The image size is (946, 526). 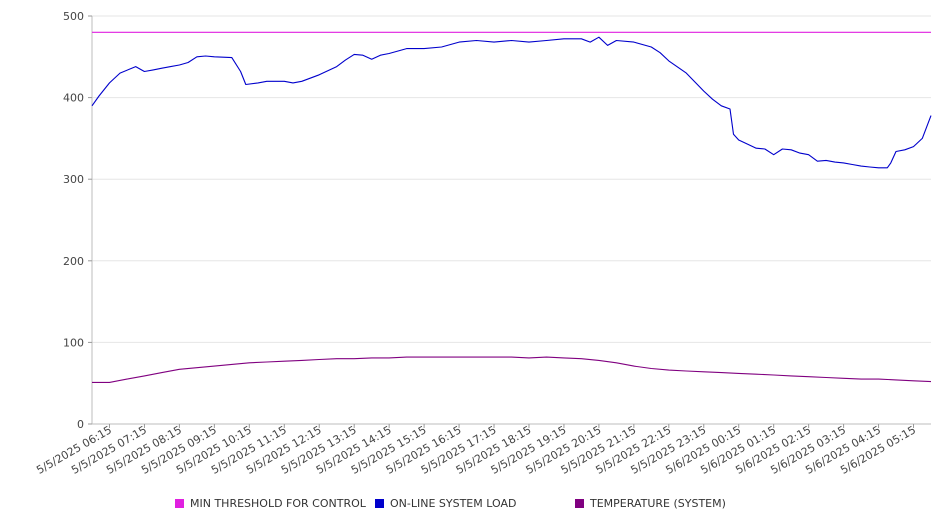 I want to click on y-tick-label: 300, so click(x=73, y=179).